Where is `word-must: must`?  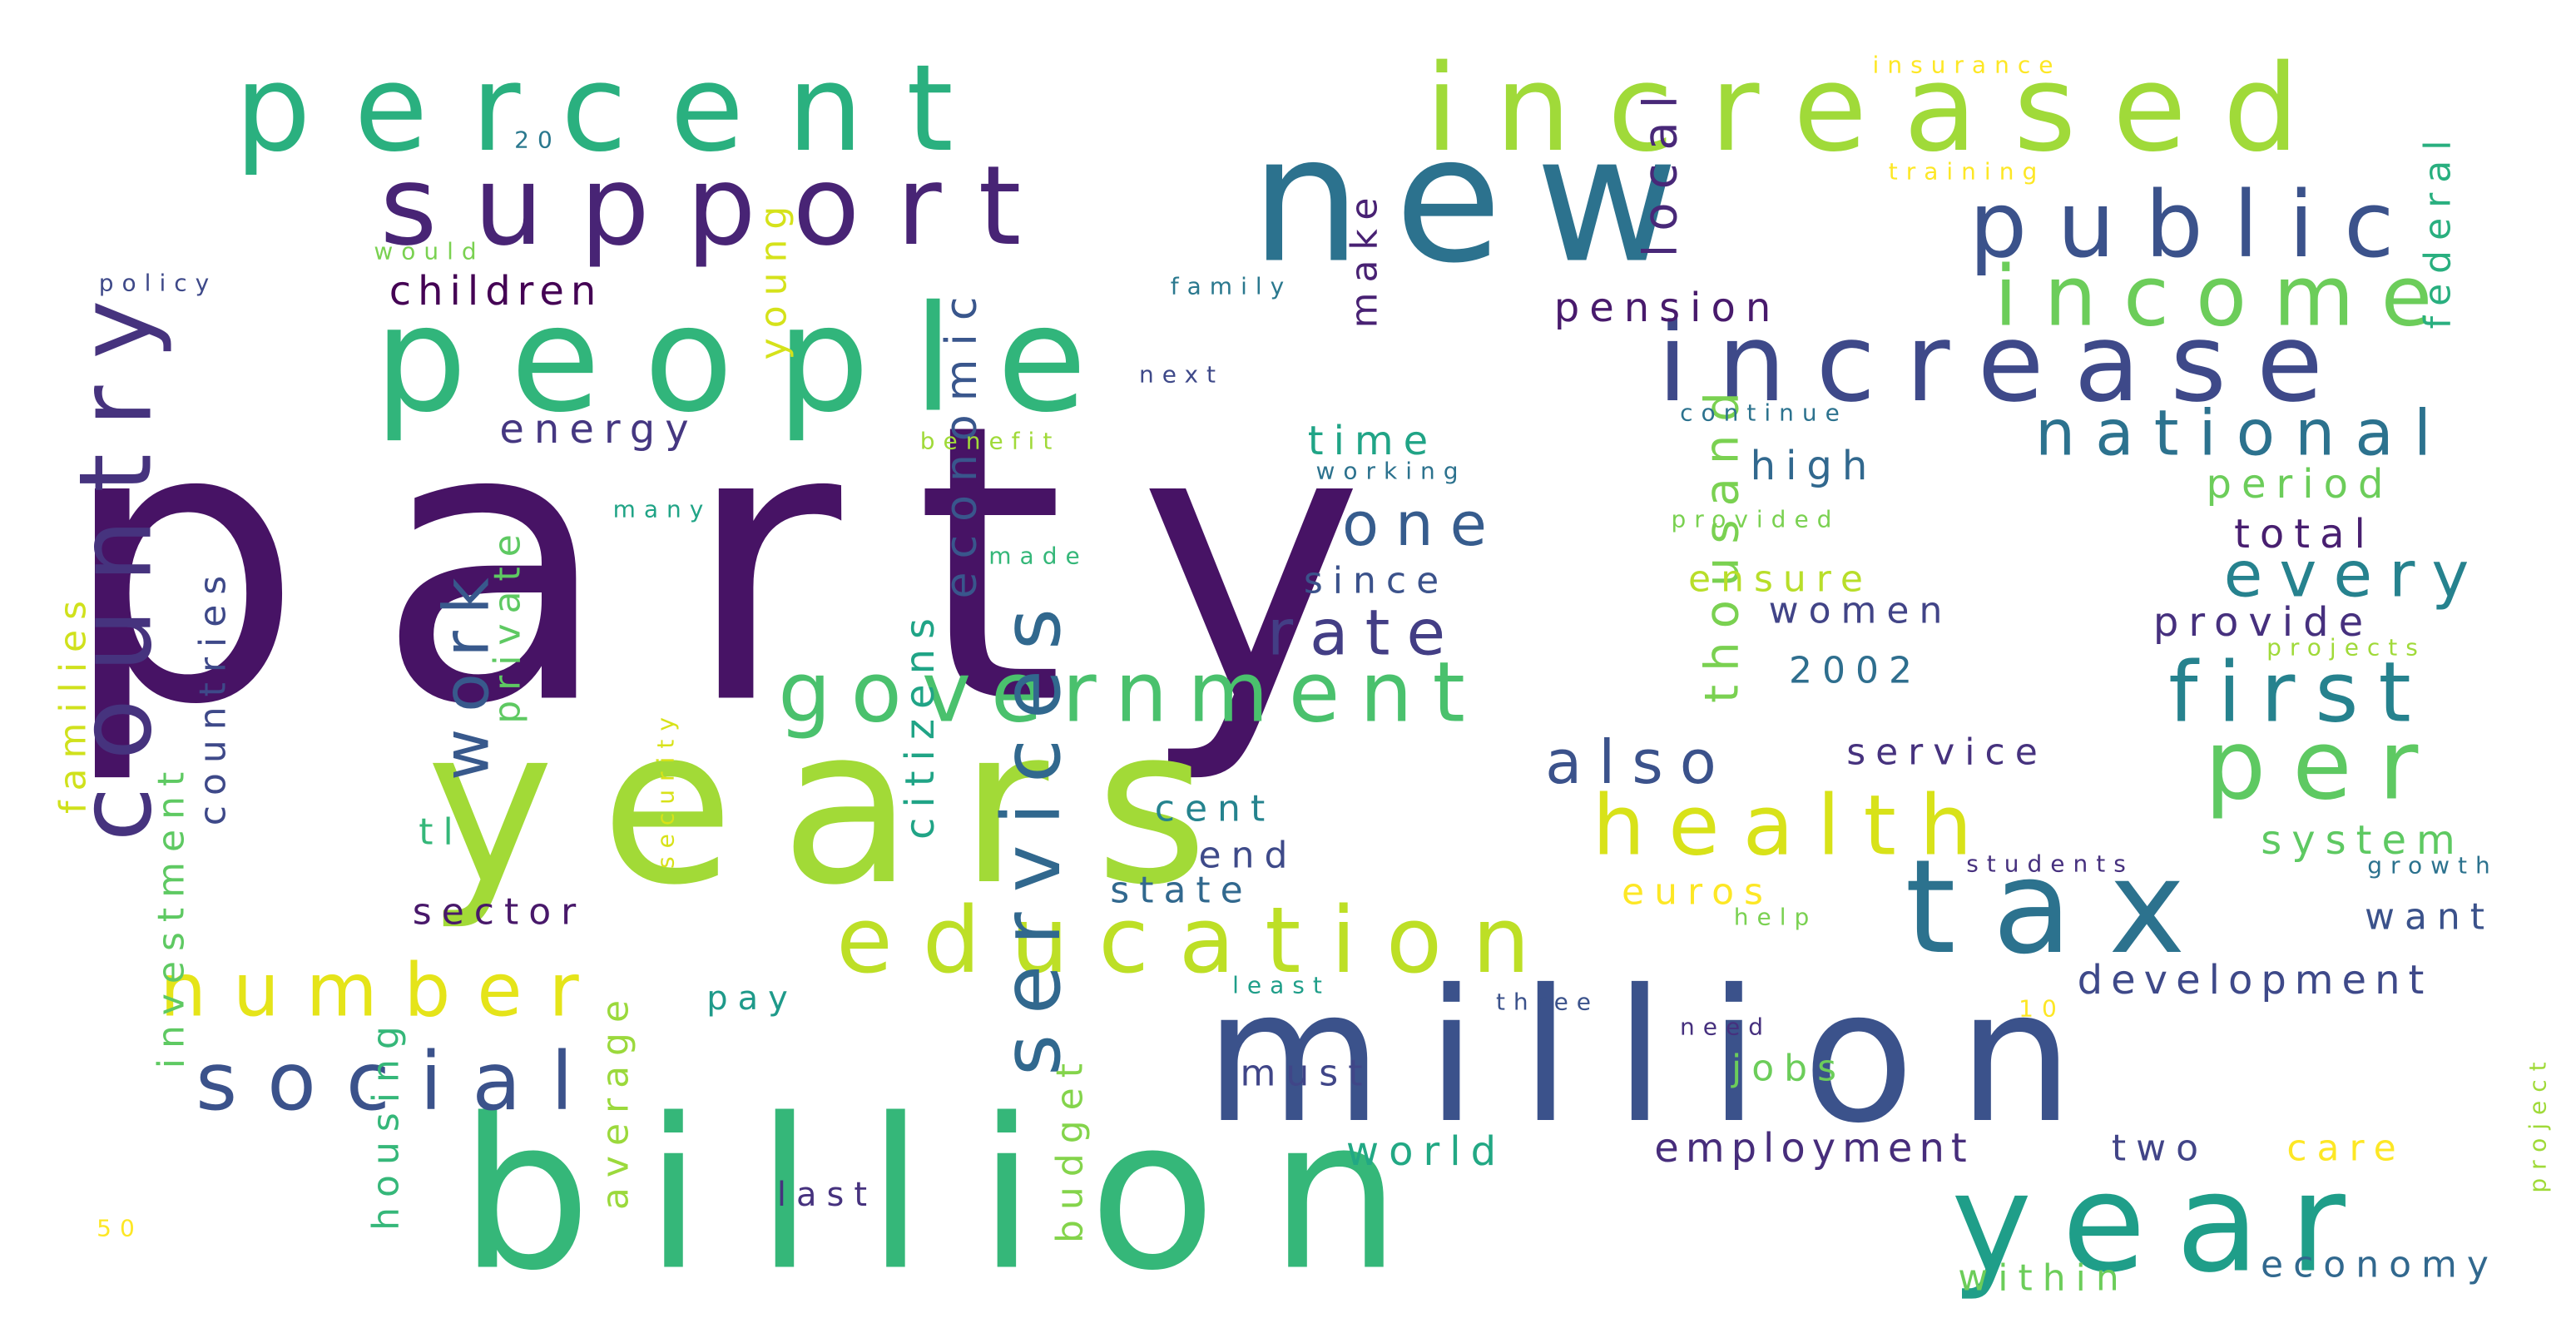 word-must: must is located at coordinates (1307, 1074).